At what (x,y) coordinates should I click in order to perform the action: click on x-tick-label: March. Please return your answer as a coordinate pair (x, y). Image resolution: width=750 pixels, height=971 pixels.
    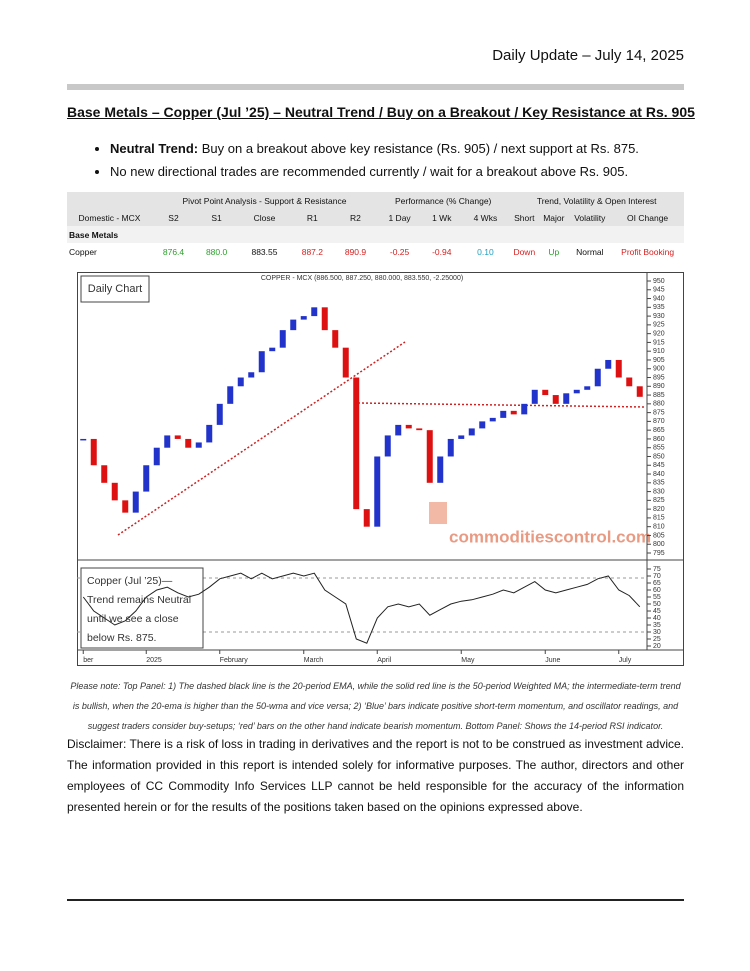
    Looking at the image, I should click on (314, 660).